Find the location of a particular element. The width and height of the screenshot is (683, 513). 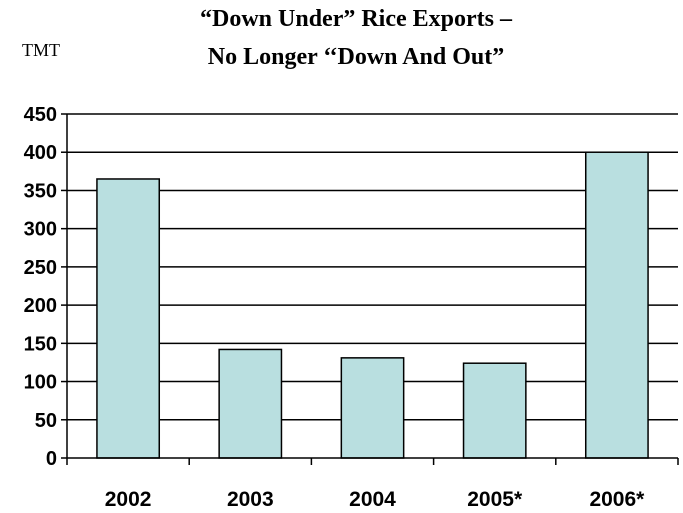

y-tick-label: 0 is located at coordinates (51, 459).